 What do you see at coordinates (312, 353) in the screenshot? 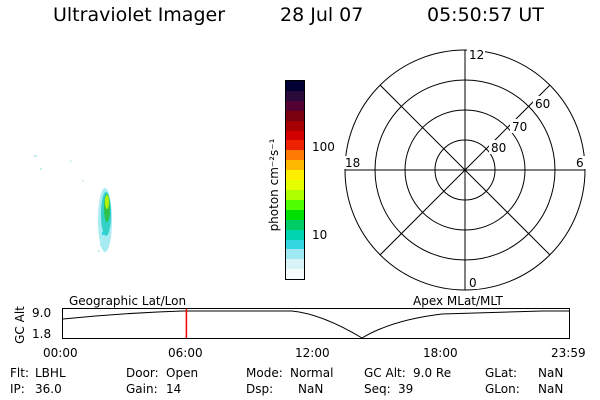
I see `timeline-x-tick-1200: 12:00` at bounding box center [312, 353].